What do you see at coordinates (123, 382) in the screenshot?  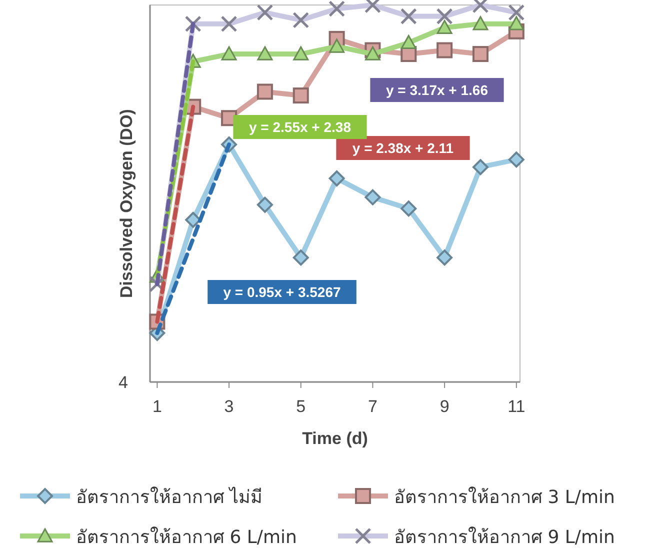 I see `text: 4` at bounding box center [123, 382].